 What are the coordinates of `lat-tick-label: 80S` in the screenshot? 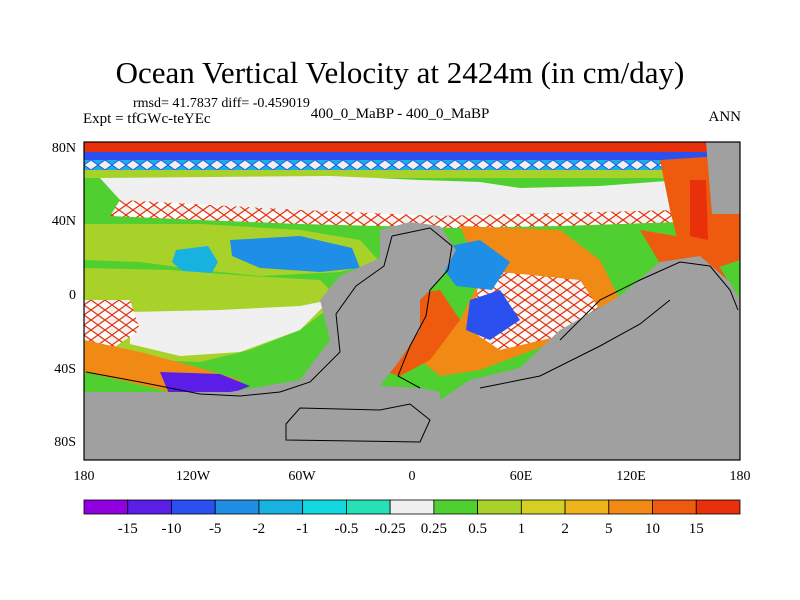 It's located at (65, 442).